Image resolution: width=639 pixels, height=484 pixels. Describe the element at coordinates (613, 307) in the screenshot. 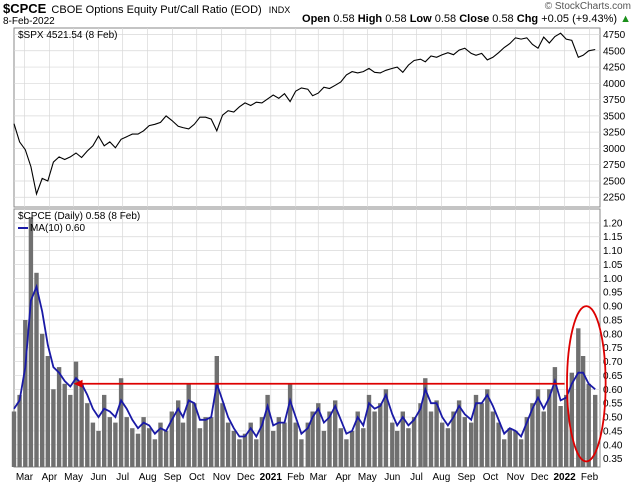

I see `cpce-y-tick-label: 0.90` at that location.